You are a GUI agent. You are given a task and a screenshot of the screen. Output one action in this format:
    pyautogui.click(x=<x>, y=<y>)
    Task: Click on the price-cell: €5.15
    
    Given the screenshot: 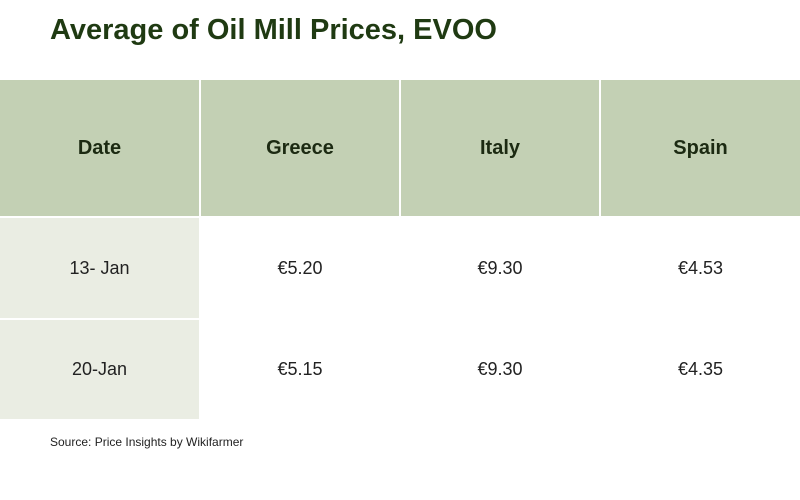 What is the action you would take?
    pyautogui.click(x=300, y=369)
    